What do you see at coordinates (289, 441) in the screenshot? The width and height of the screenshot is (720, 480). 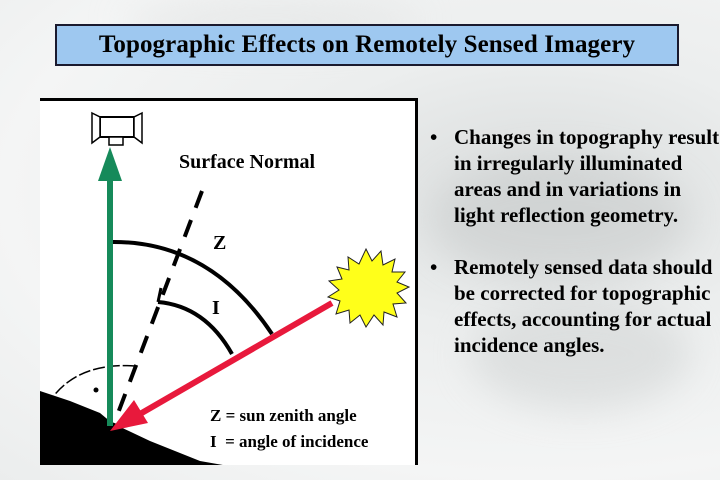 I see `legend-incidence: I = angle of incidence` at bounding box center [289, 441].